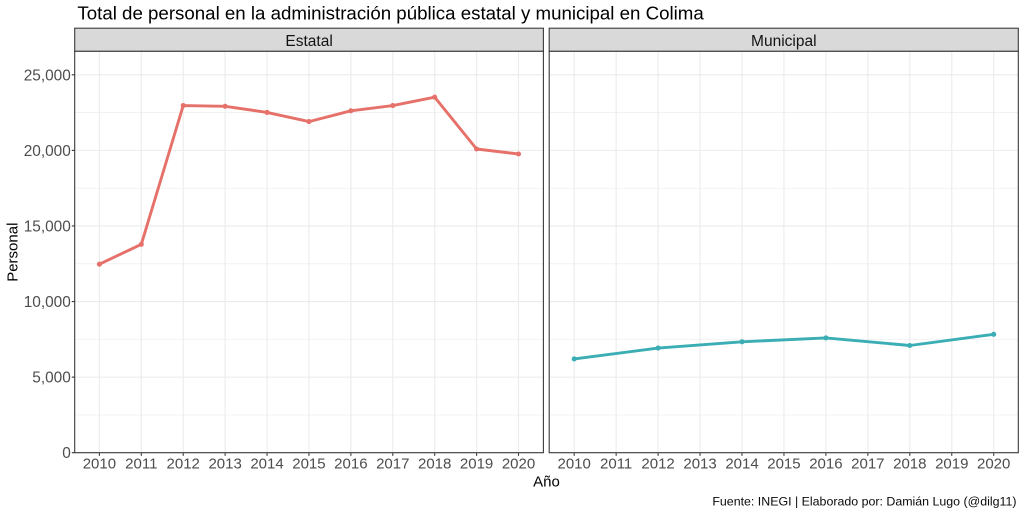 The width and height of the screenshot is (1024, 512). I want to click on svg-text: 15,000, so click(47, 226).